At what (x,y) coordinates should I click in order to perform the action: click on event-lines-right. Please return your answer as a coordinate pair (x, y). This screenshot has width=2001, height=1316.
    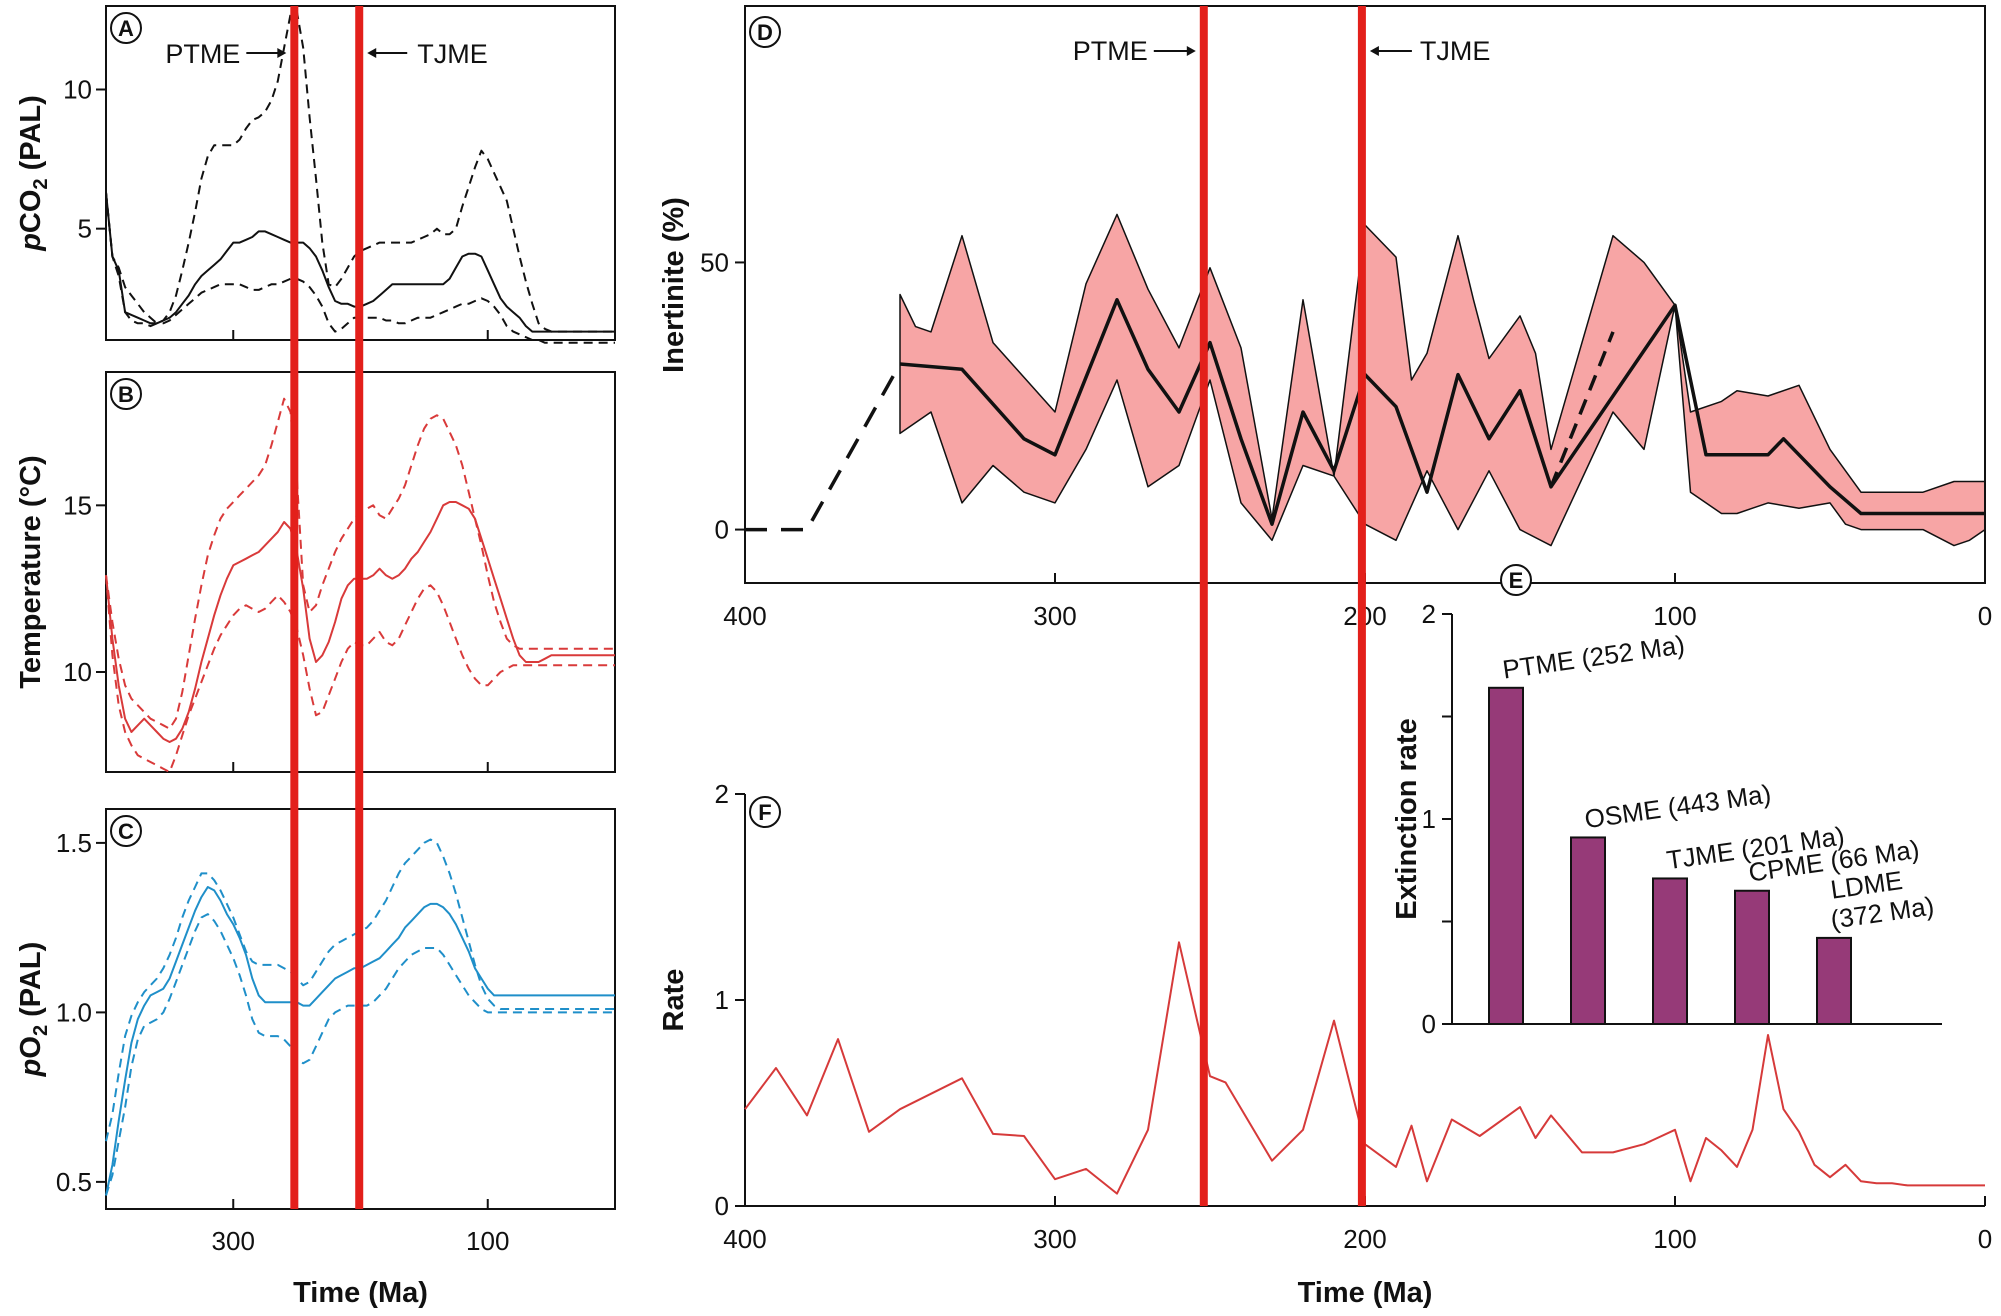
    Looking at the image, I should click on (1282, 606).